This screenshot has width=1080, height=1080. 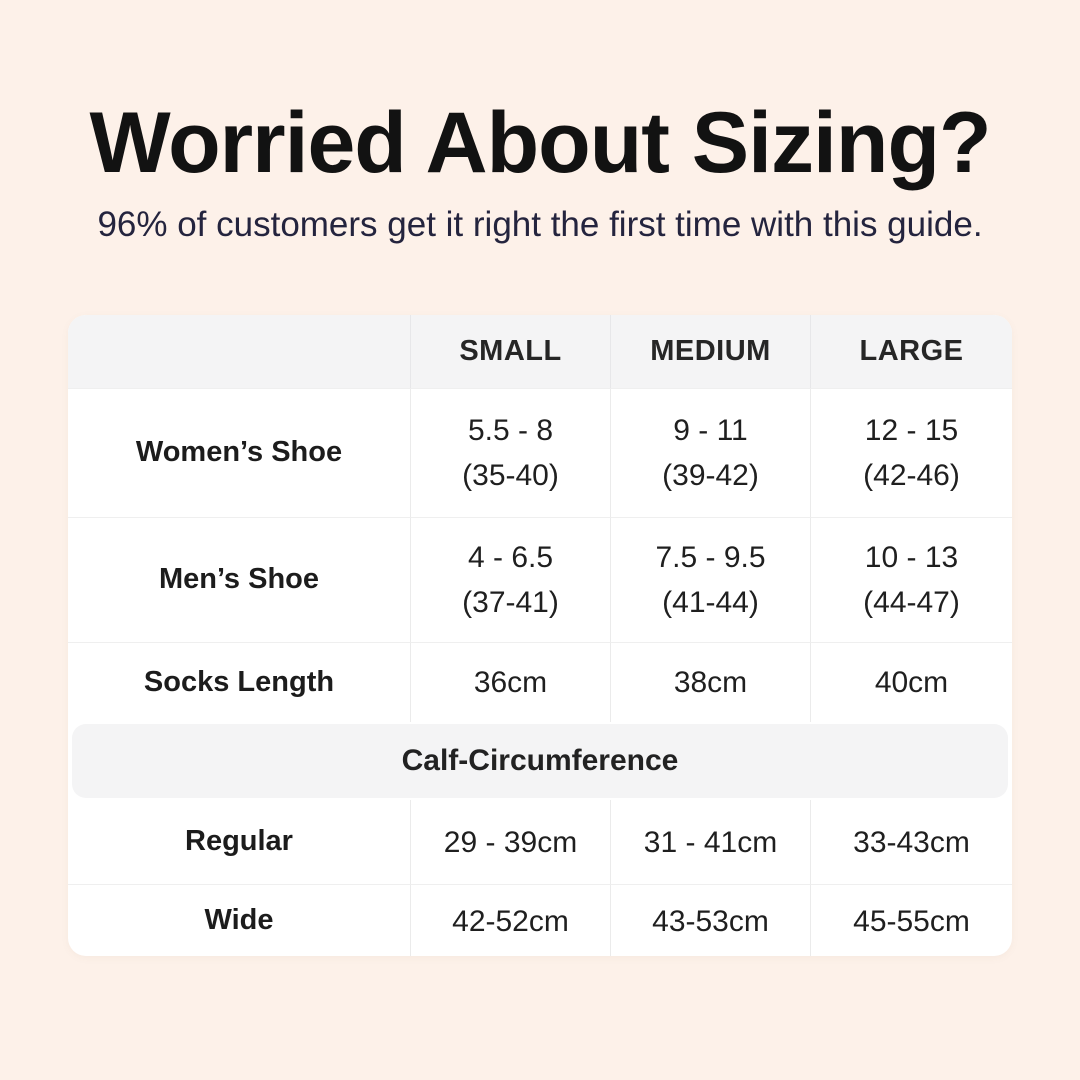 I want to click on cell-value: 9 - 11, so click(x=710, y=430).